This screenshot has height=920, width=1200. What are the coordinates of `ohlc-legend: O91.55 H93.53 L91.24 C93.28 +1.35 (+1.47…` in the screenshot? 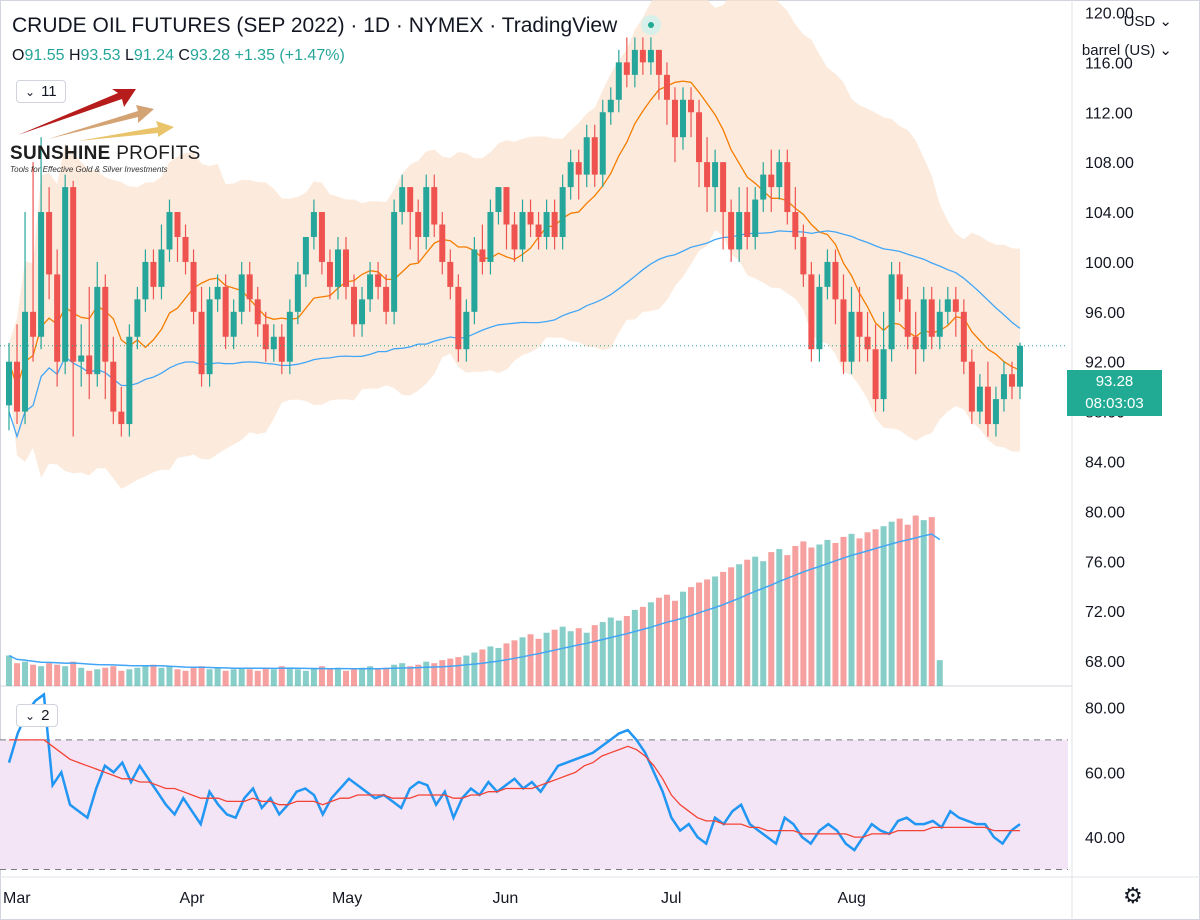 It's located at (178, 56).